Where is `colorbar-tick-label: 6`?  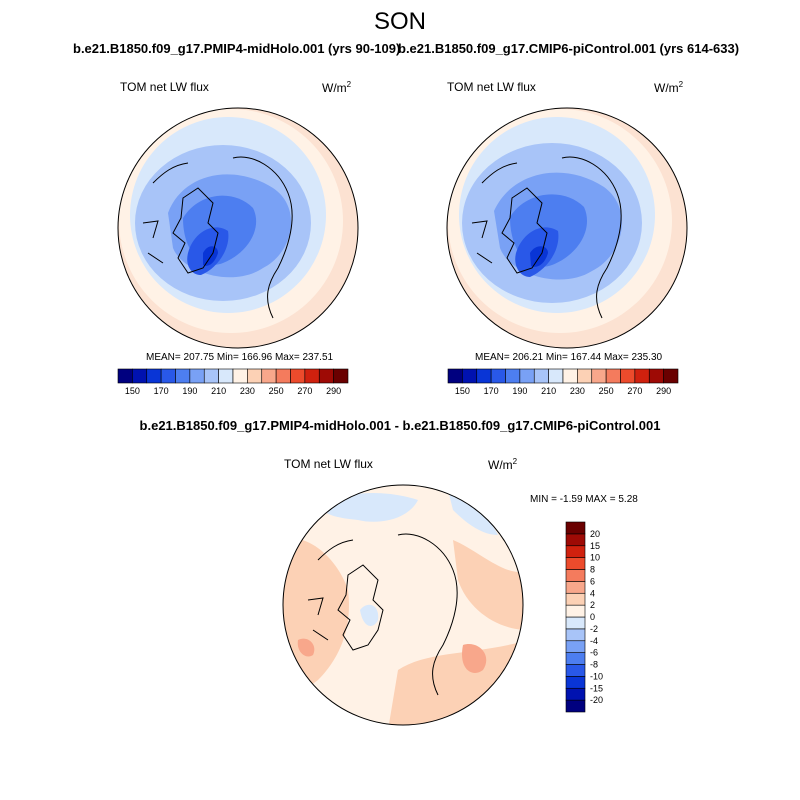 colorbar-tick-label: 6 is located at coordinates (592, 581).